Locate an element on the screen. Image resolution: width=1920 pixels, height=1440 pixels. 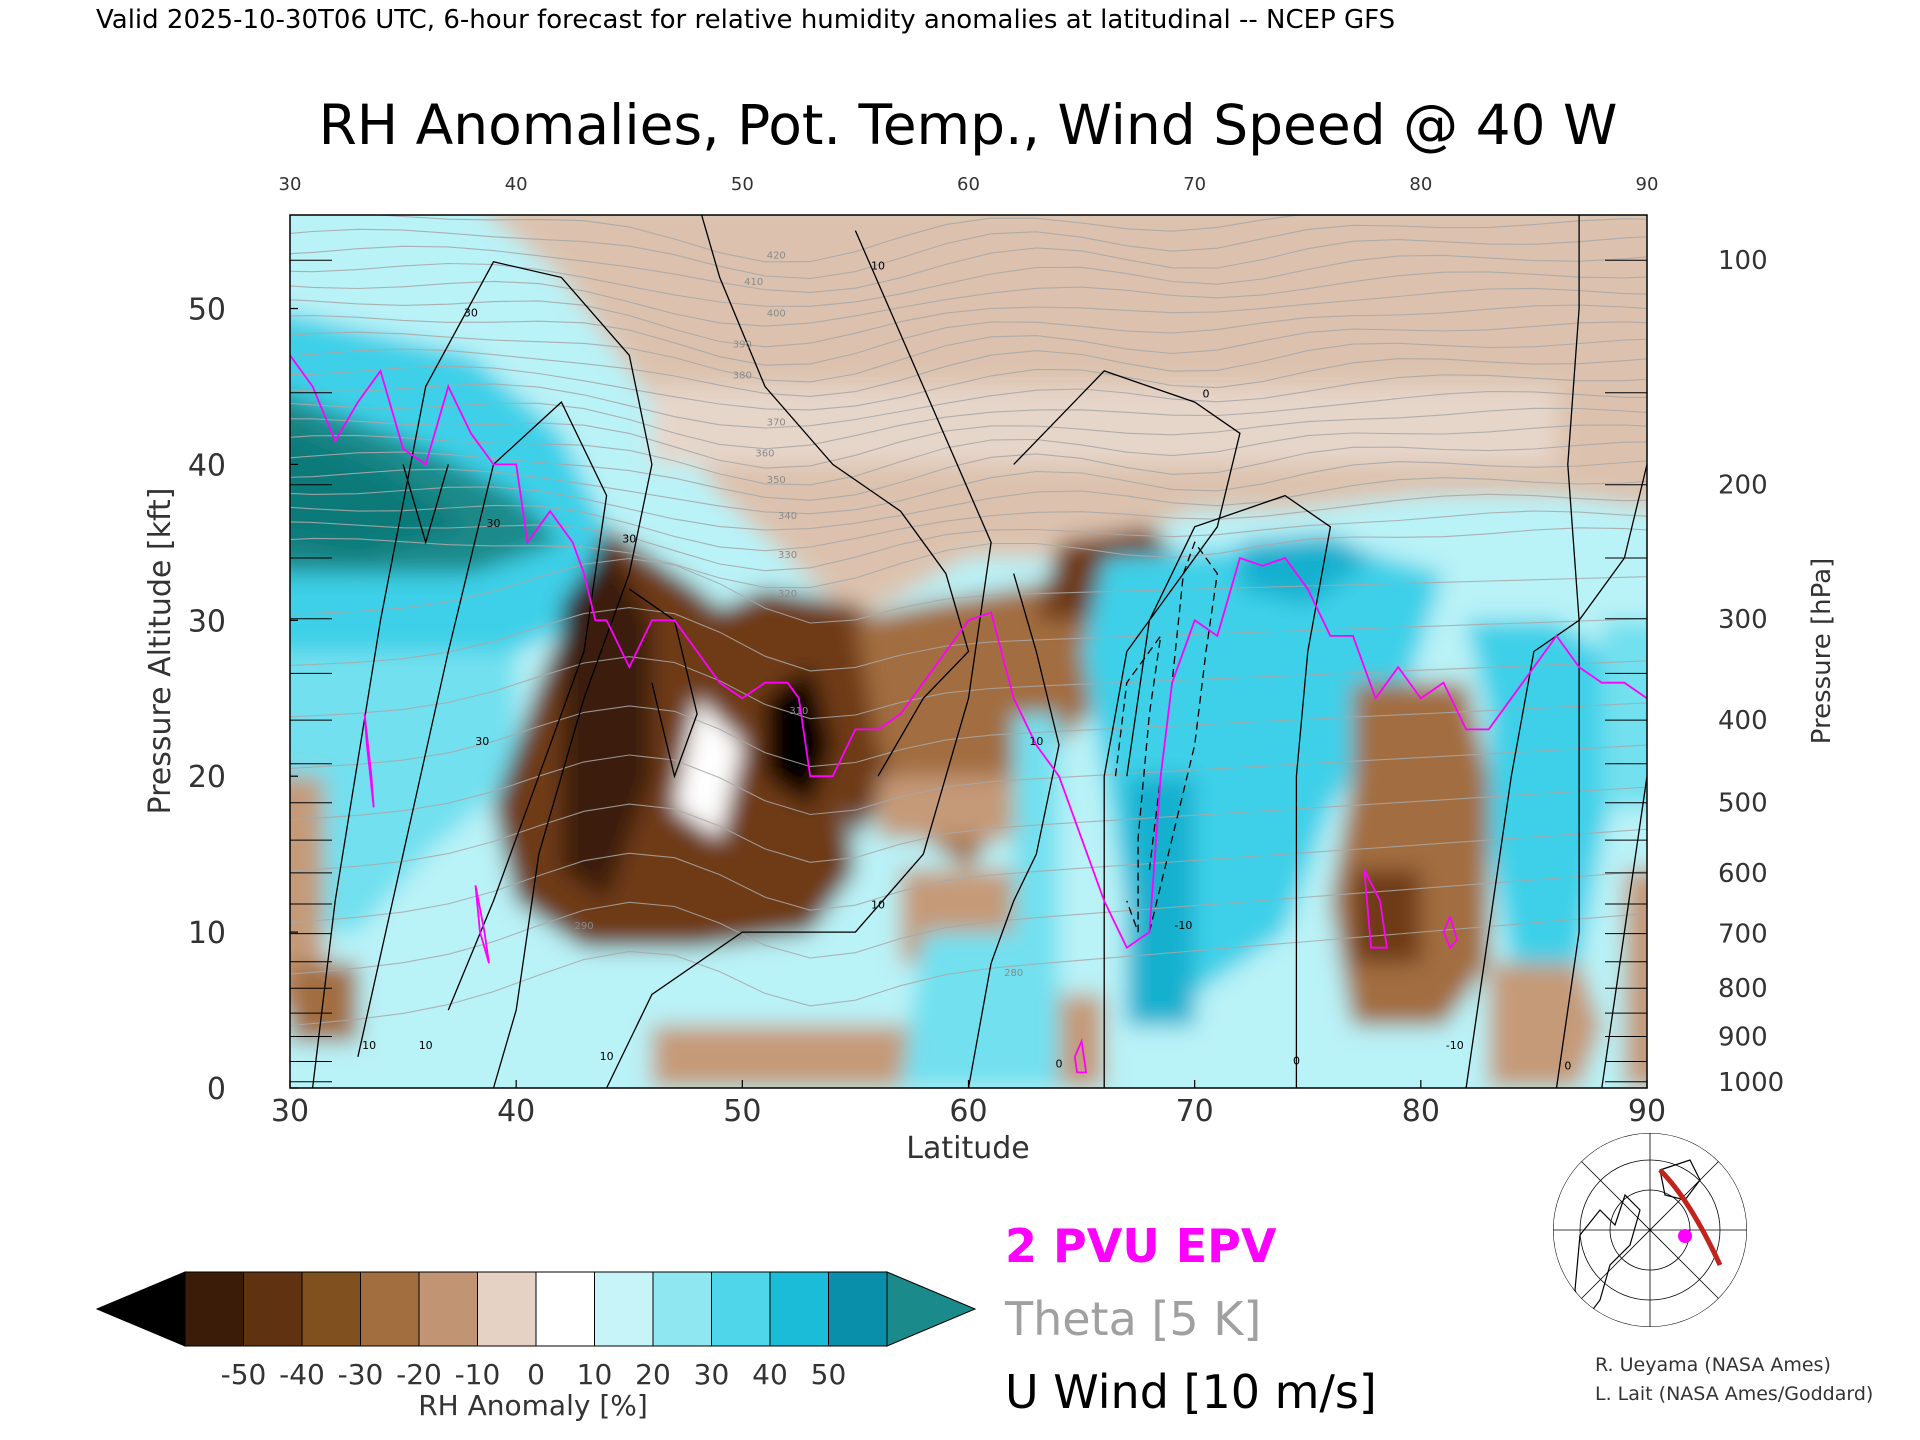
theta-label: 370 is located at coordinates (776, 422).